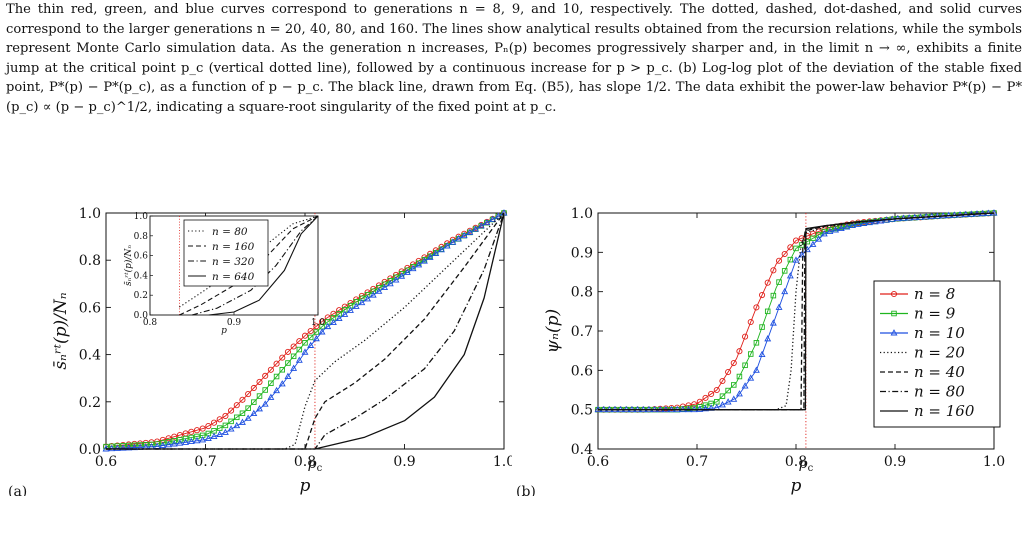 The height and width of the screenshot is (538, 1028). Describe the element at coordinates (90, 356) in the screenshot. I see `y-tick-label: 0.4` at that location.